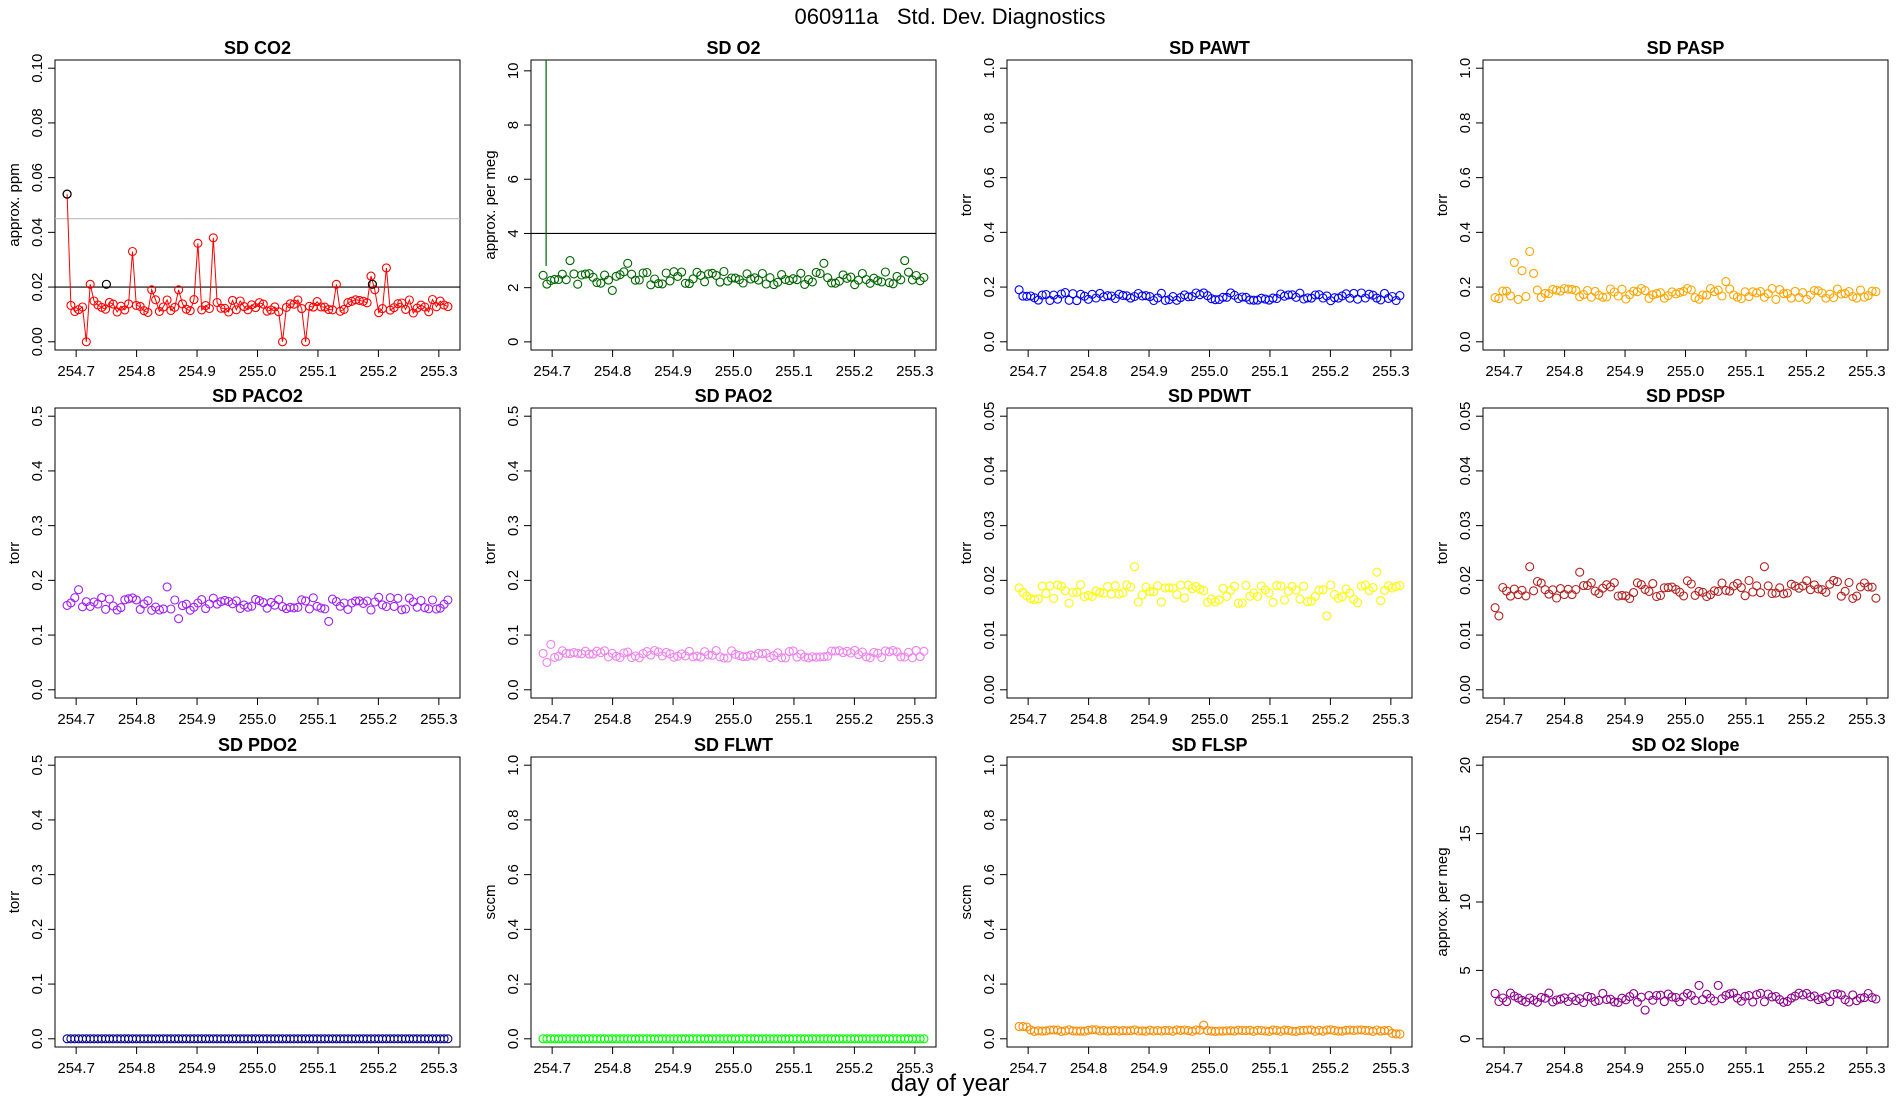 This screenshot has width=1900, height=1100. I want to click on series-line, so click(257, 268).